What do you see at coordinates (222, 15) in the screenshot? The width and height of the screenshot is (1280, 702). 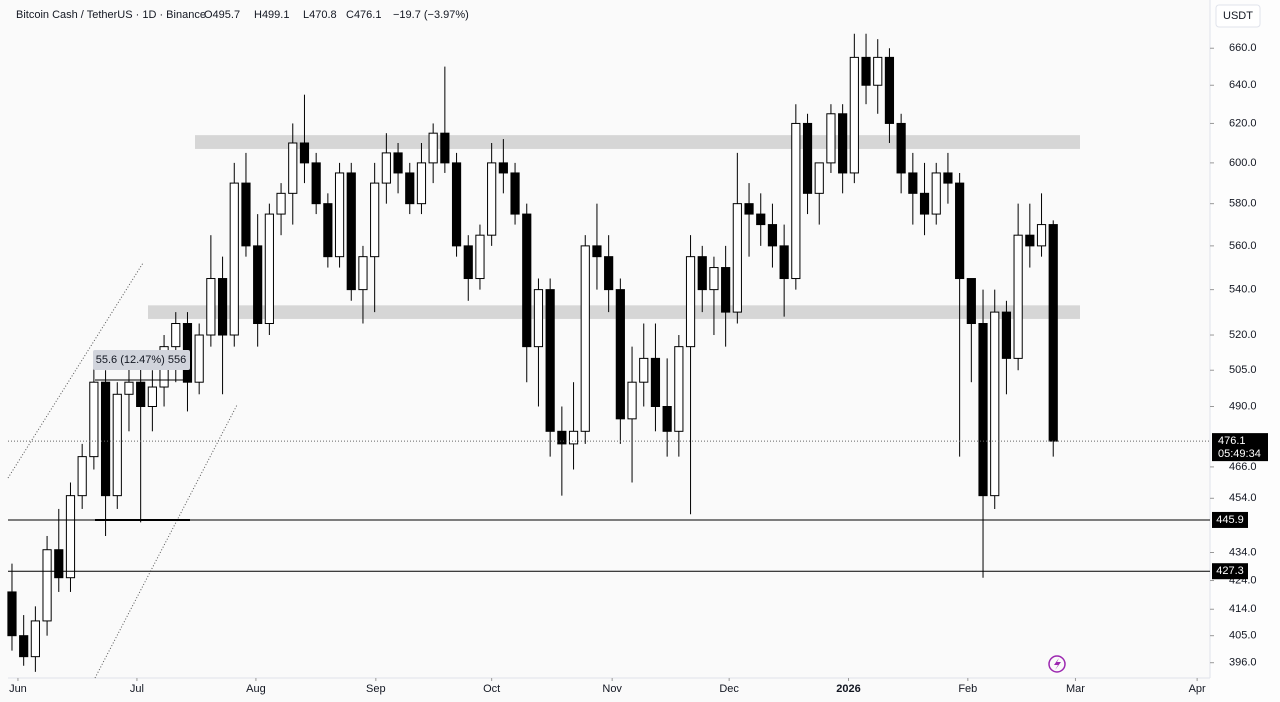 I see `open: O495.7` at bounding box center [222, 15].